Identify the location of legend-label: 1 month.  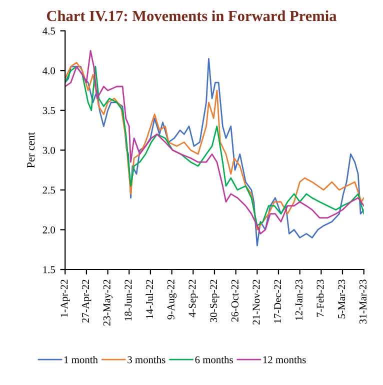
(81, 360).